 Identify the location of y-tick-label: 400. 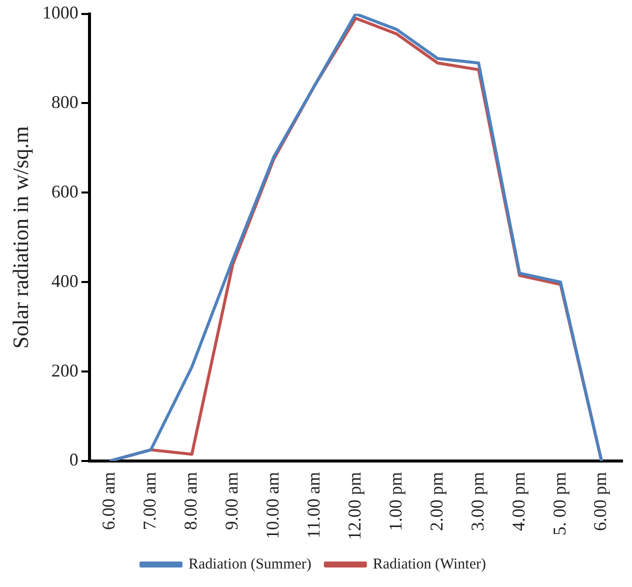
(64, 280).